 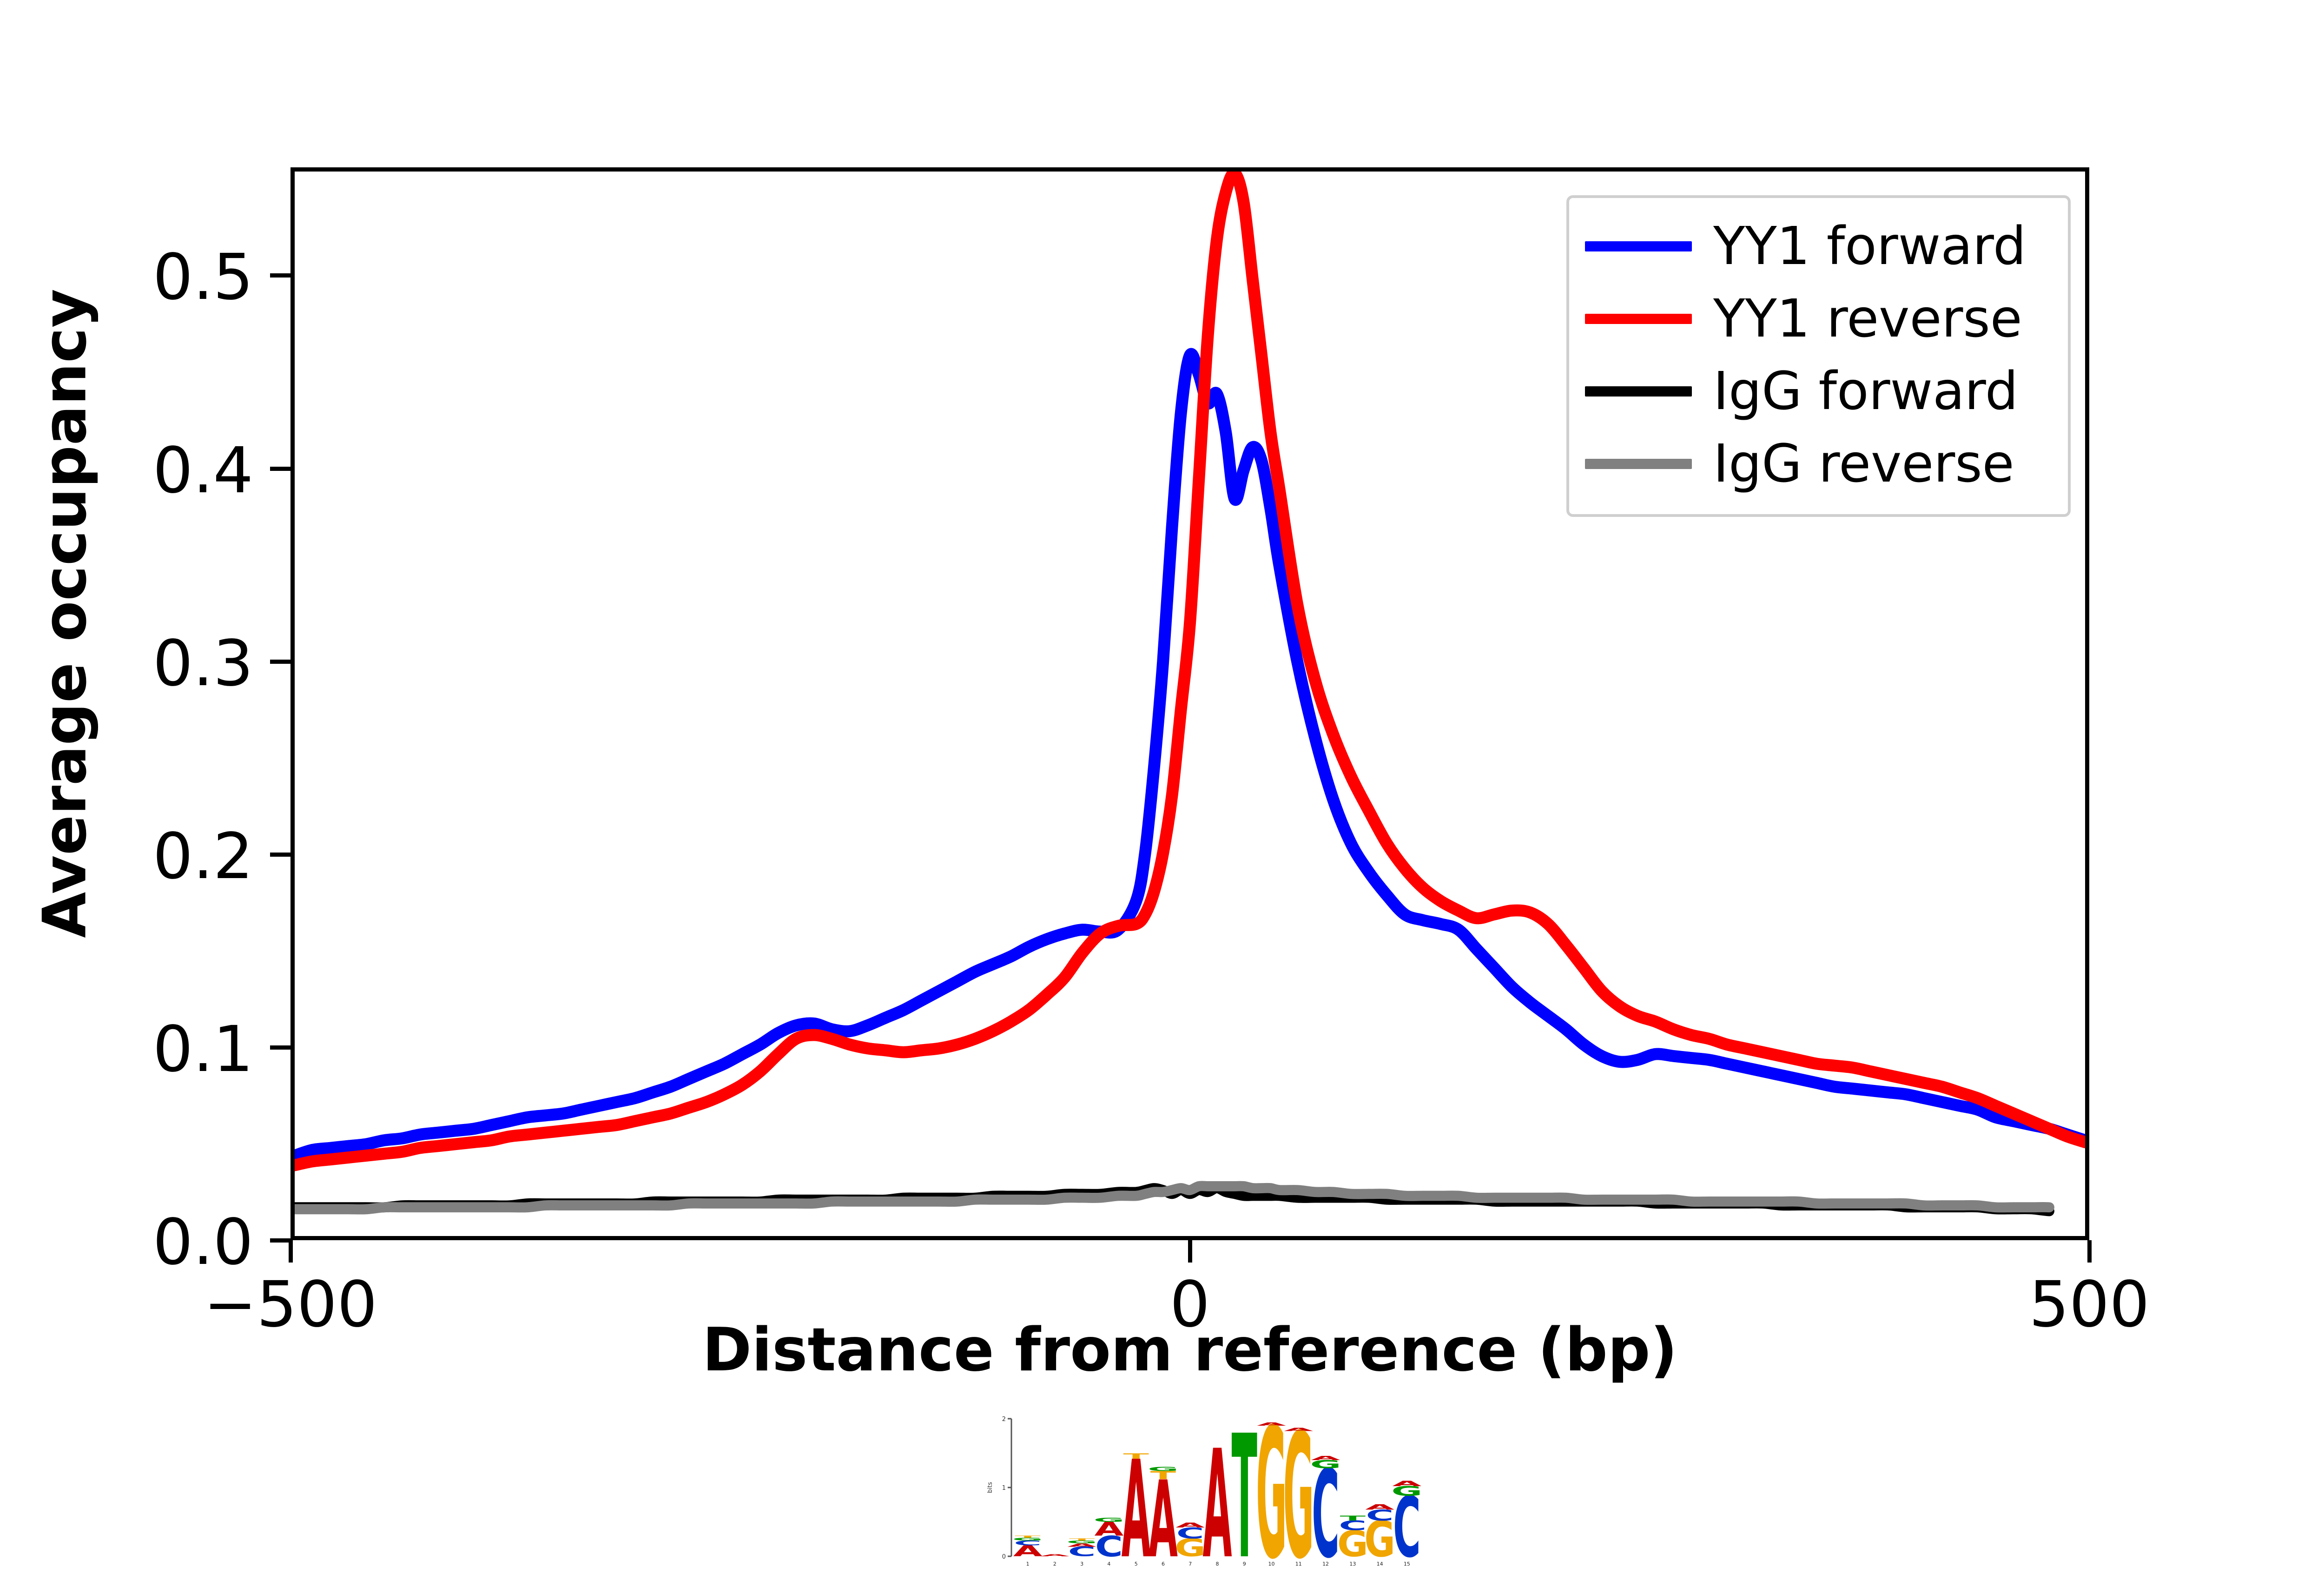 What do you see at coordinates (2089, 1305) in the screenshot?
I see `x-tick-label: 500` at bounding box center [2089, 1305].